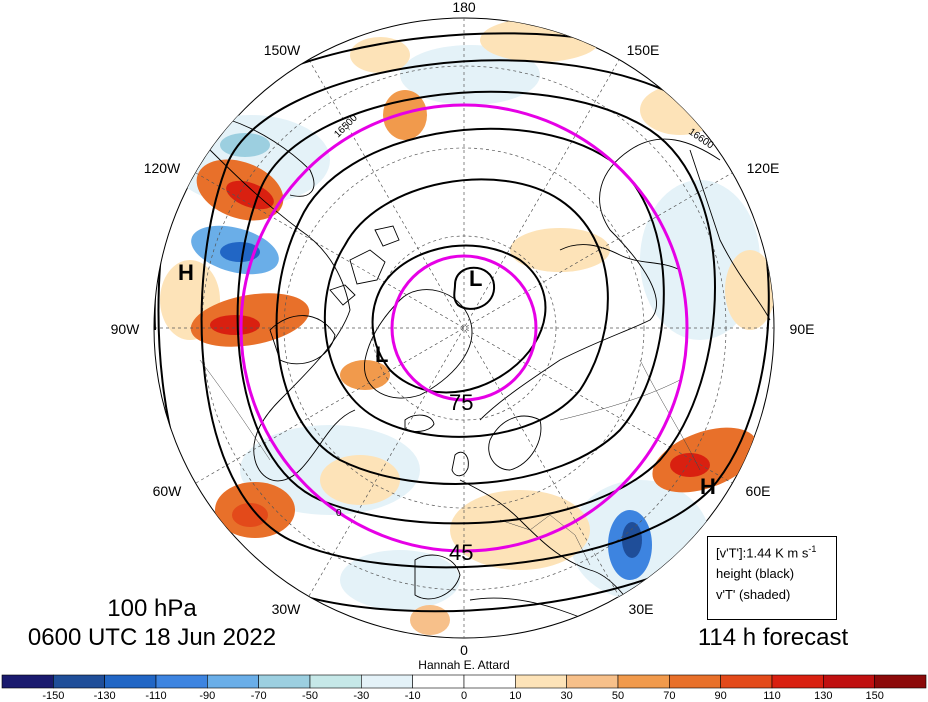 The height and width of the screenshot is (702, 928). What do you see at coordinates (823, 696) in the screenshot?
I see `colorbar-tick-label: 130` at bounding box center [823, 696].